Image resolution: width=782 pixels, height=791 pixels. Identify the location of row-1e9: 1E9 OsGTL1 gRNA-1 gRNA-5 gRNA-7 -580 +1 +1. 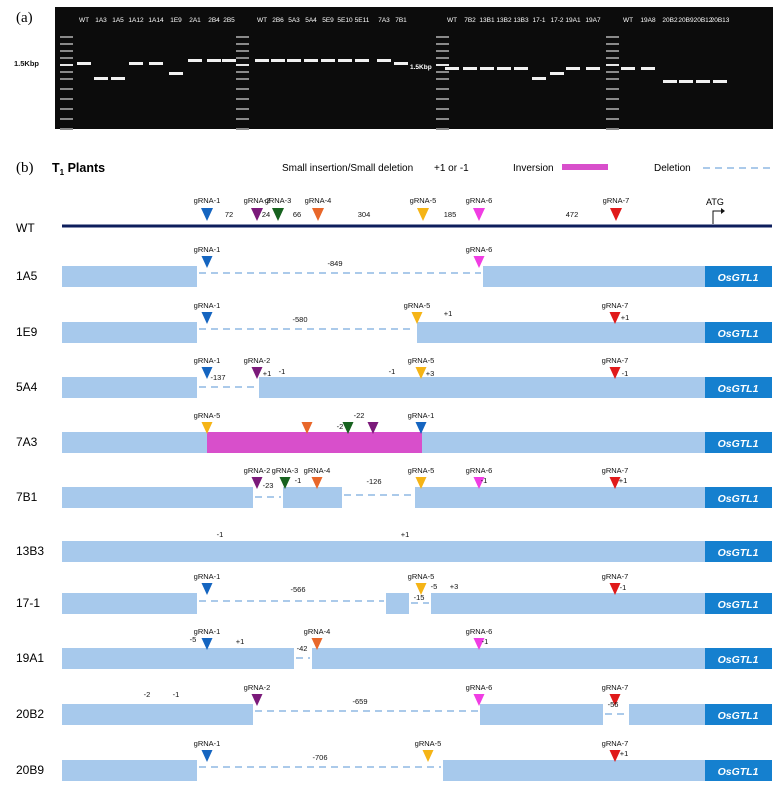
(394, 322).